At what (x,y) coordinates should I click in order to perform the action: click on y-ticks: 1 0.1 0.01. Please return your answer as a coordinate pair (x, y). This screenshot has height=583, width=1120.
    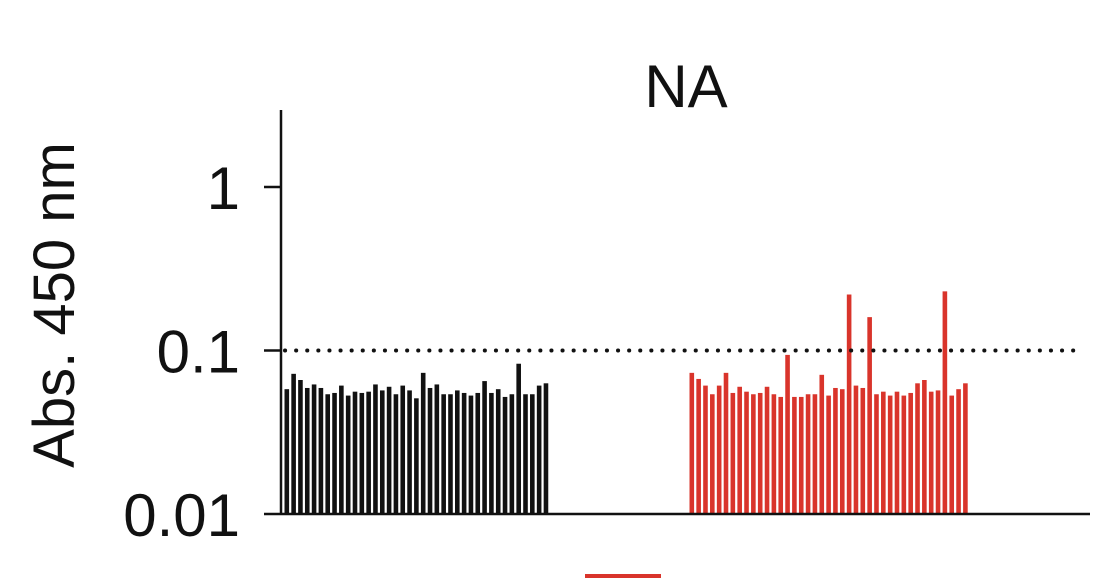
    Looking at the image, I should click on (202, 352).